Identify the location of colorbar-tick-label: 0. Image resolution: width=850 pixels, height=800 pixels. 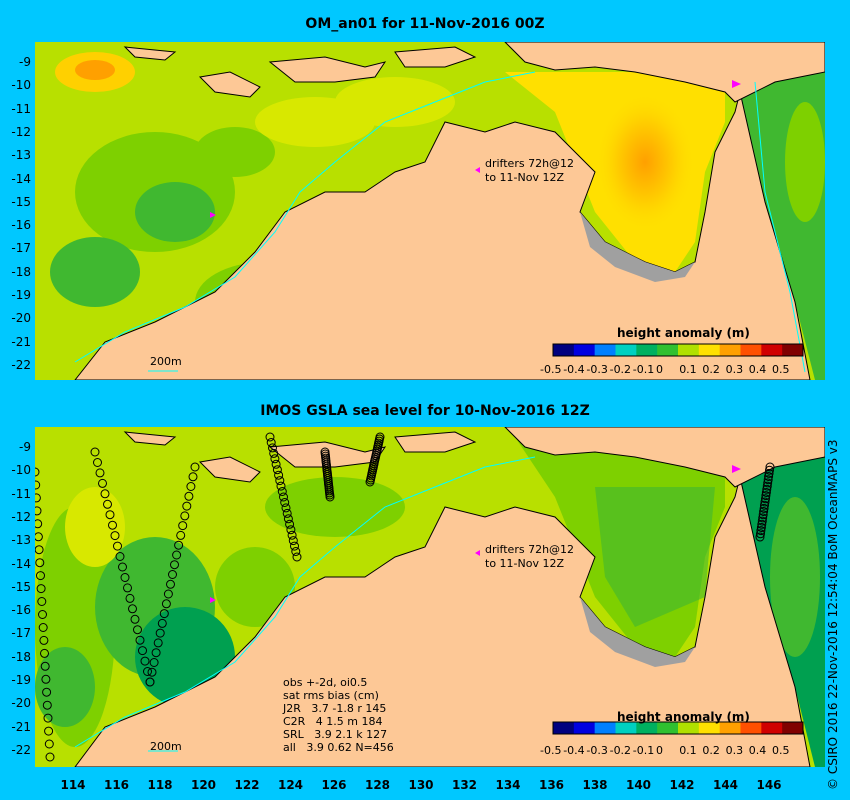
(659, 369).